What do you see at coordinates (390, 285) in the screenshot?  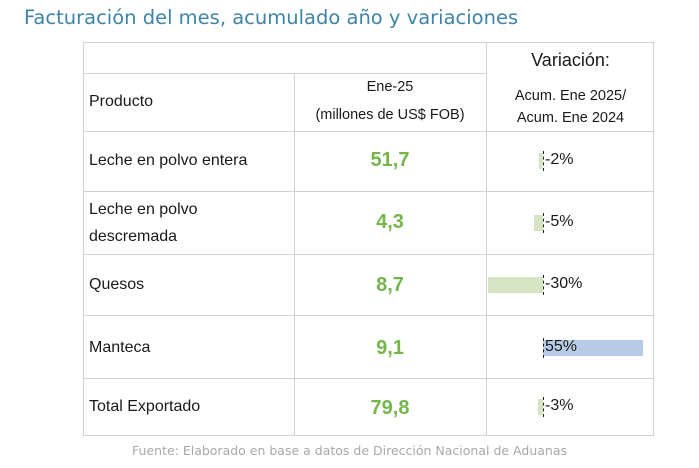 I see `row-value: 8,7` at bounding box center [390, 285].